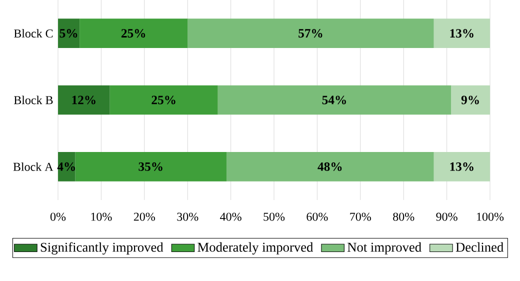 The width and height of the screenshot is (520, 281). I want to click on y-tick-label: Block C, so click(33, 33).